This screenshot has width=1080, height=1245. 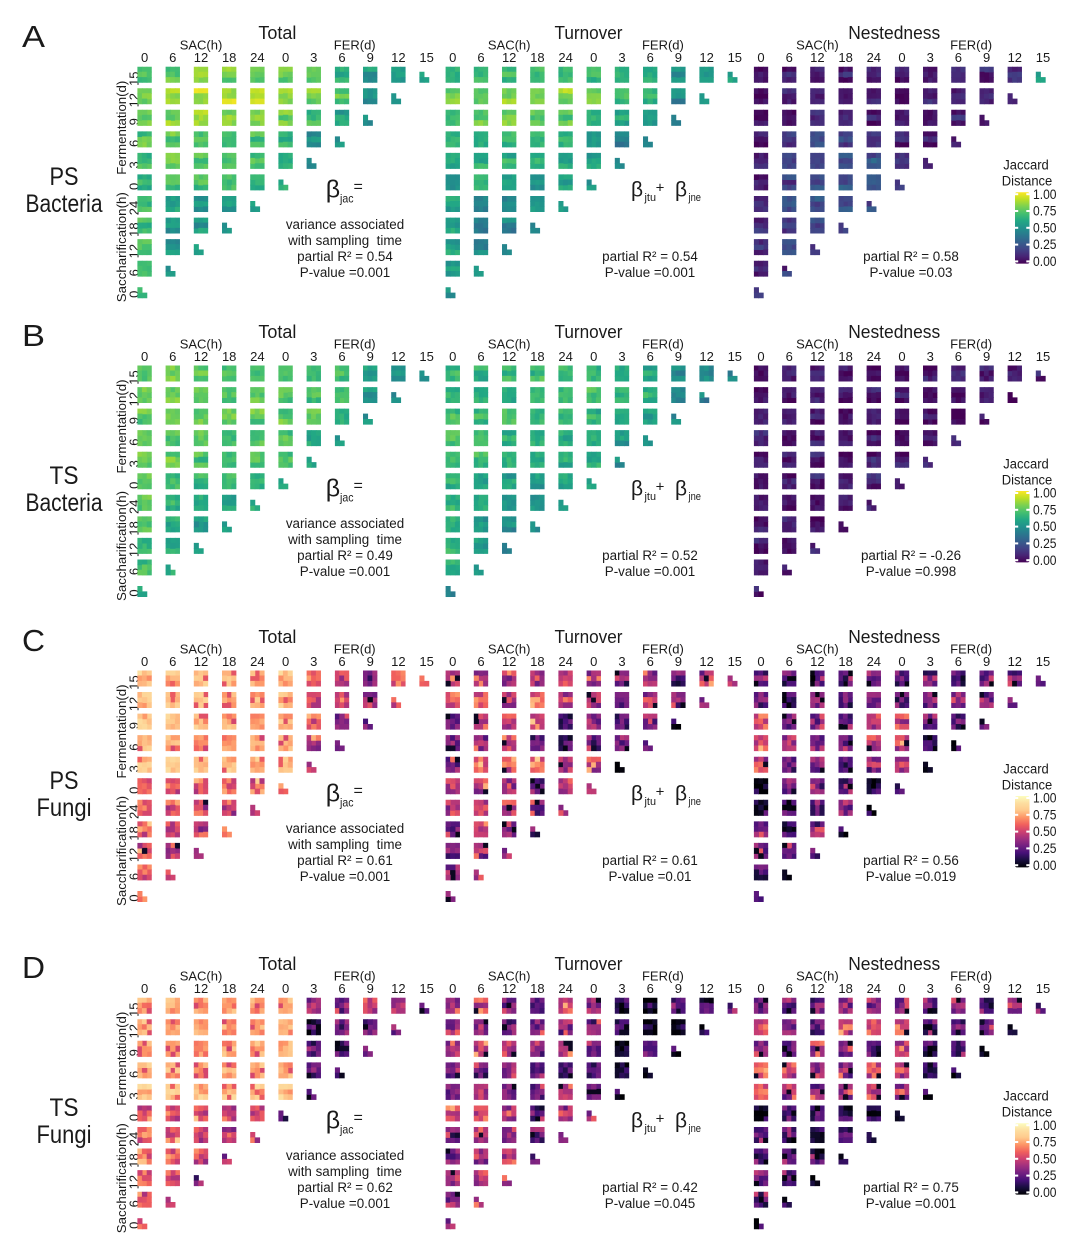 What do you see at coordinates (694, 497) in the screenshot?
I see `svg-text: jne` at bounding box center [694, 497].